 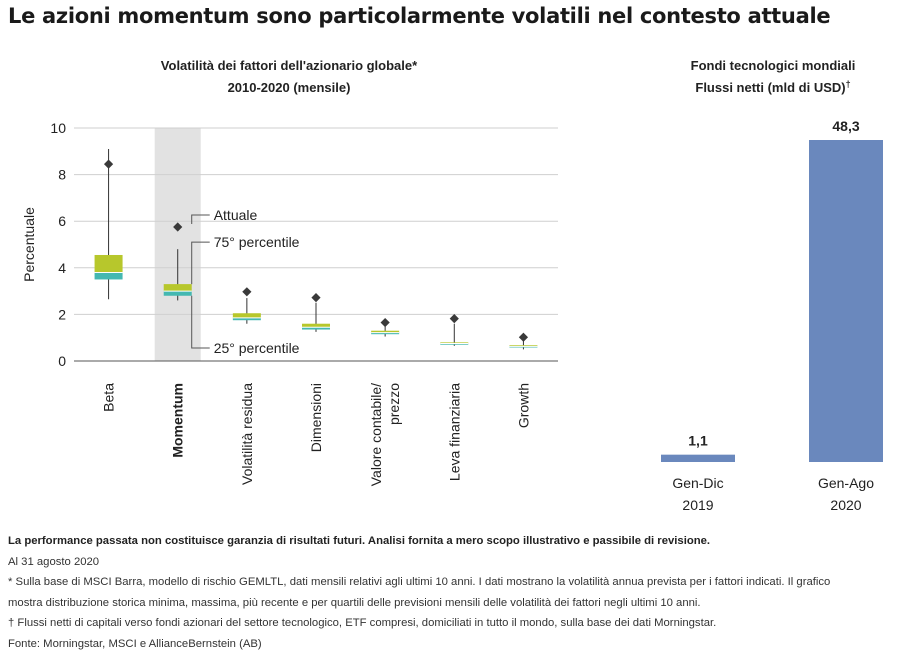 I want to click on y-axis-label: Percentuale, so click(x=29, y=244).